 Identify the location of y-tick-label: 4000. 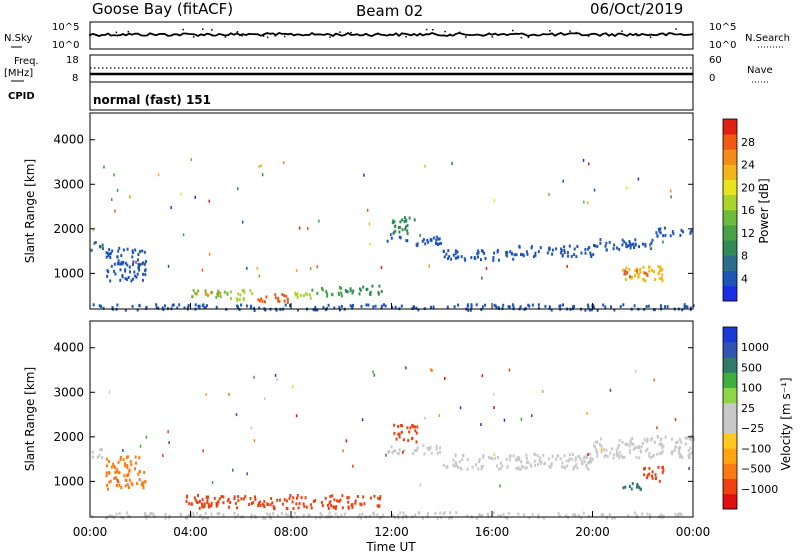
(68, 140).